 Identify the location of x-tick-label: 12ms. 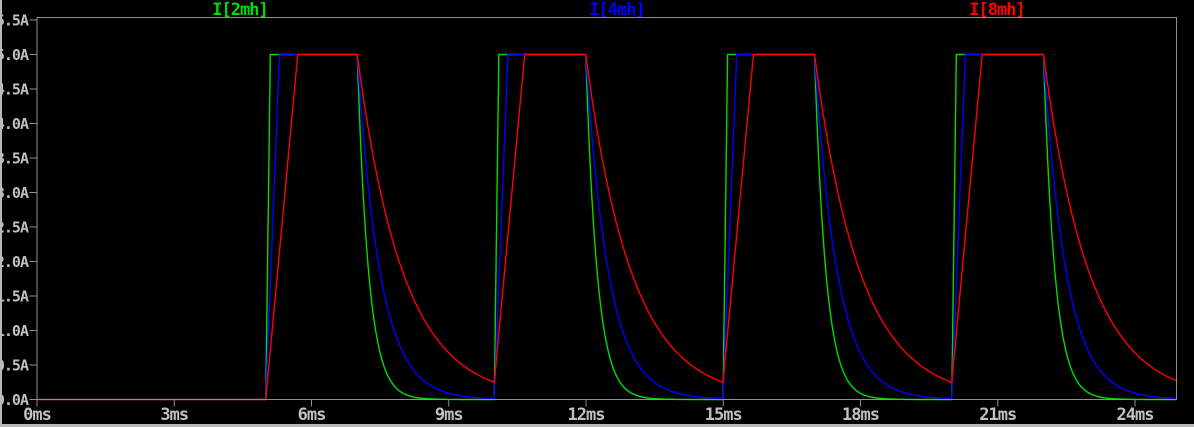
(586, 415).